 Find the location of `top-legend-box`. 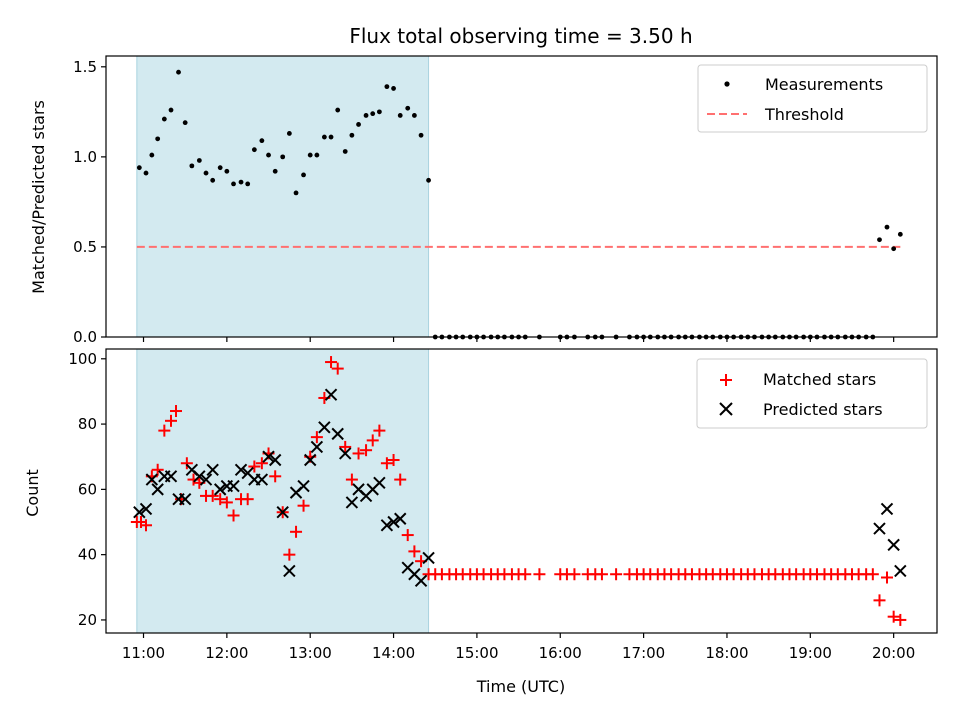

top-legend-box is located at coordinates (812, 98).